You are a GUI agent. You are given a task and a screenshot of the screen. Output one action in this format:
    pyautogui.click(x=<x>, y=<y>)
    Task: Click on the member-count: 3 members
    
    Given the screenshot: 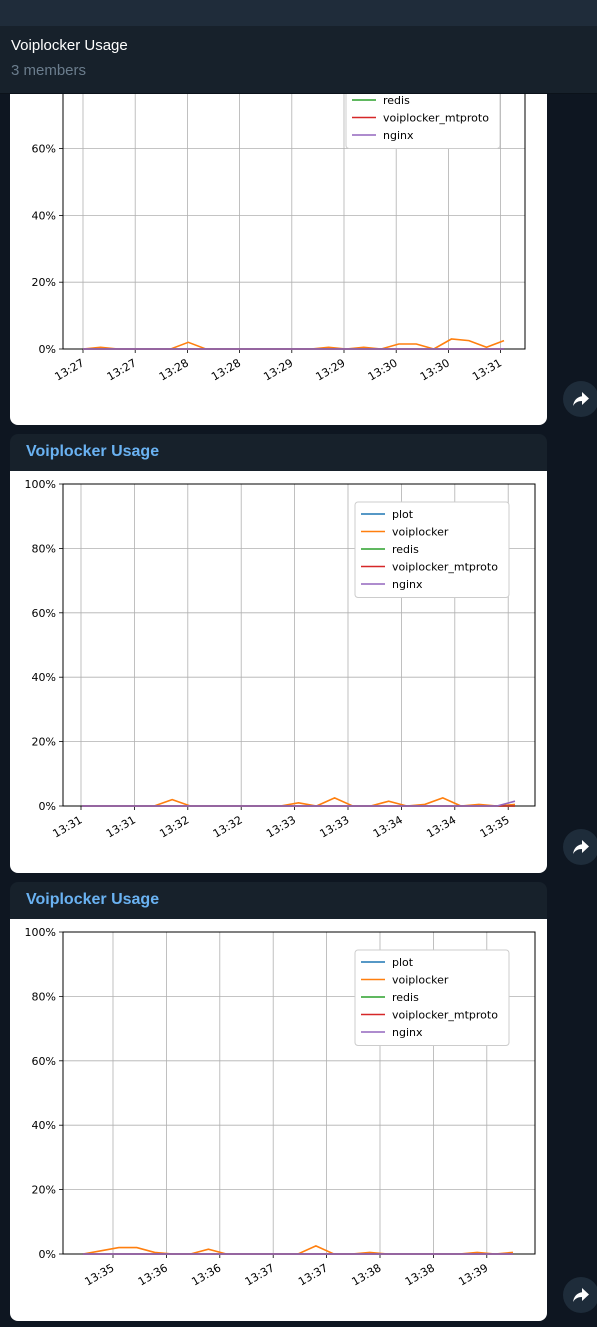 What is the action you would take?
    pyautogui.click(x=49, y=70)
    